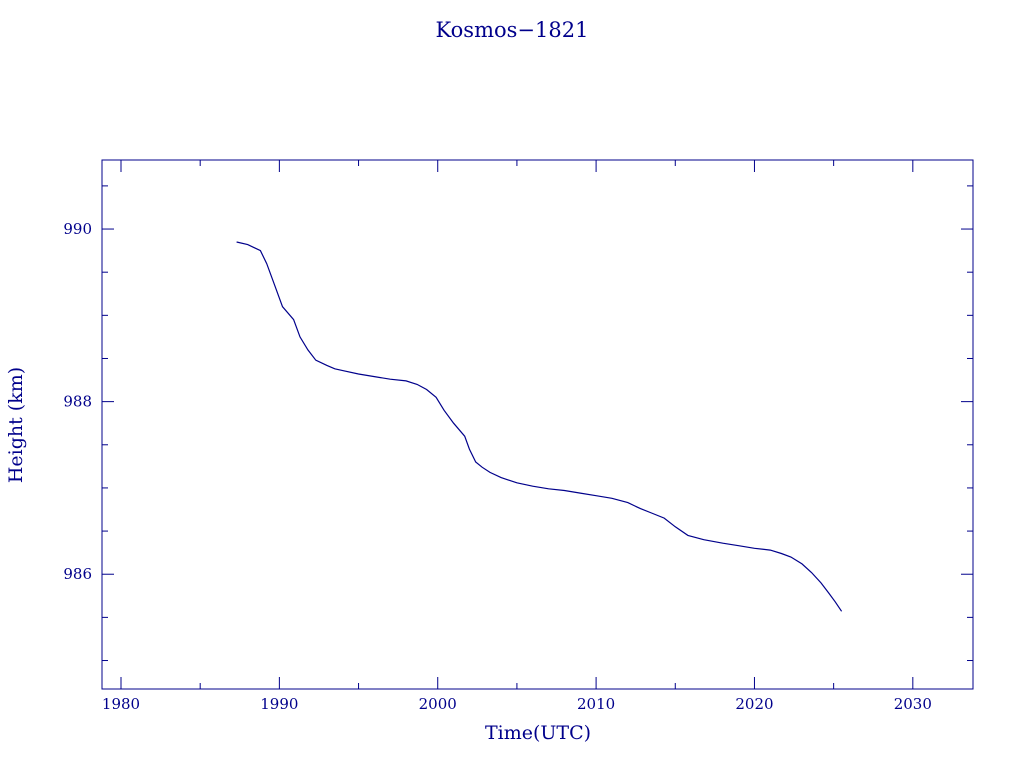 This screenshot has height=768, width=1024. What do you see at coordinates (512, 30) in the screenshot?
I see `chart-title: Kosmos−1821` at bounding box center [512, 30].